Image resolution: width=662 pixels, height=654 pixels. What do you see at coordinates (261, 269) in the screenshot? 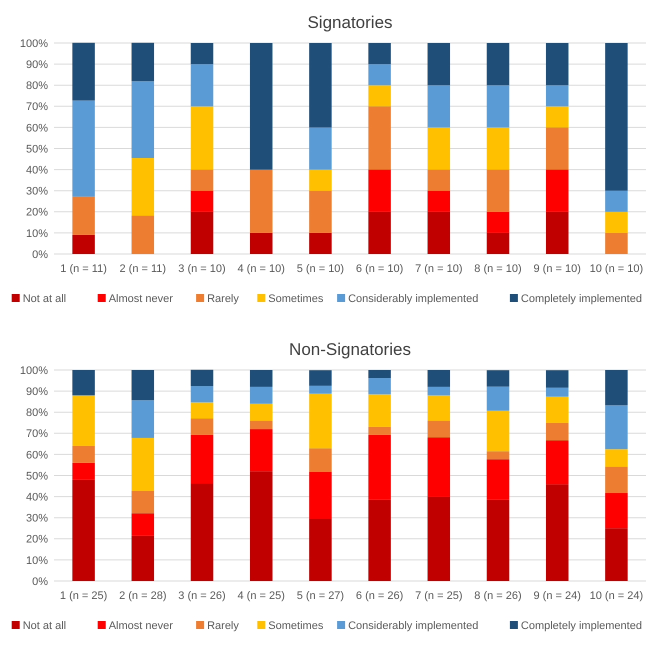
I see `x-tick-label: 4 (n = 10)` at bounding box center [261, 269].